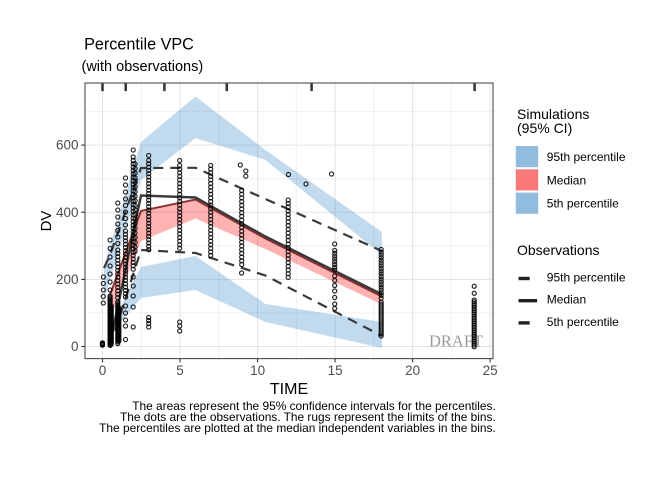  I want to click on svg-text: 400, so click(67, 212).